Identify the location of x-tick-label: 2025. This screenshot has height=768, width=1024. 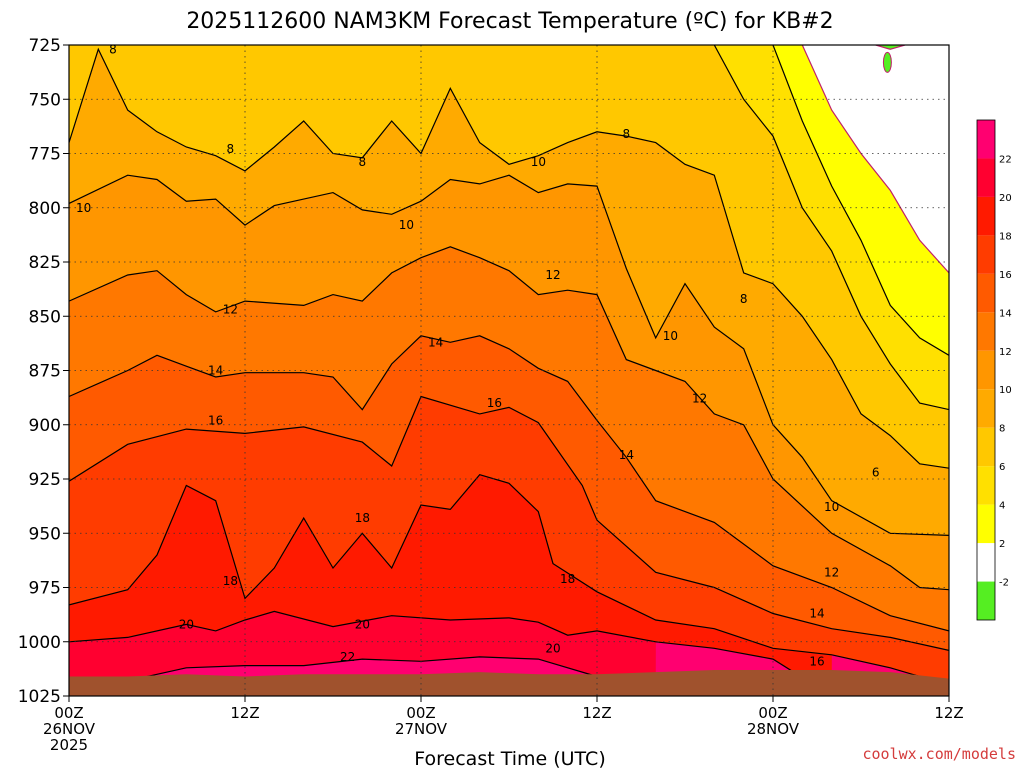
(69, 745).